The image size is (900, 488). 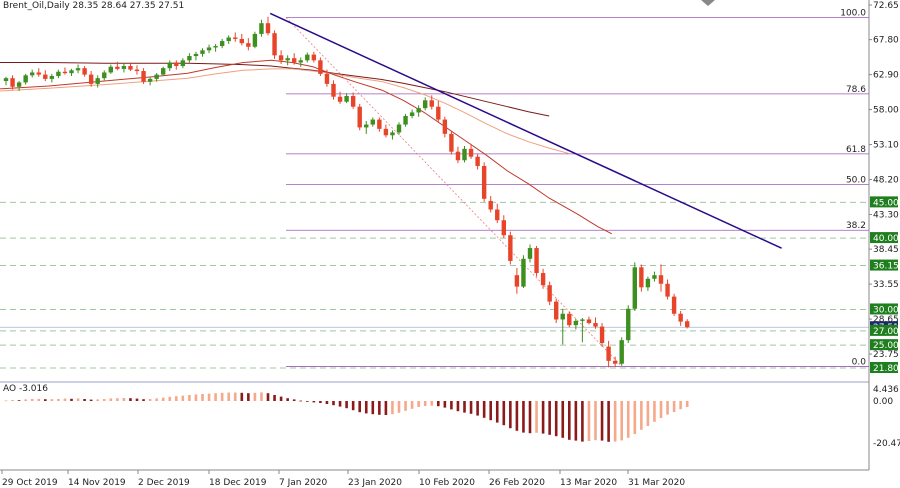 I want to click on y-tick-label: 28.65, so click(x=886, y=320).